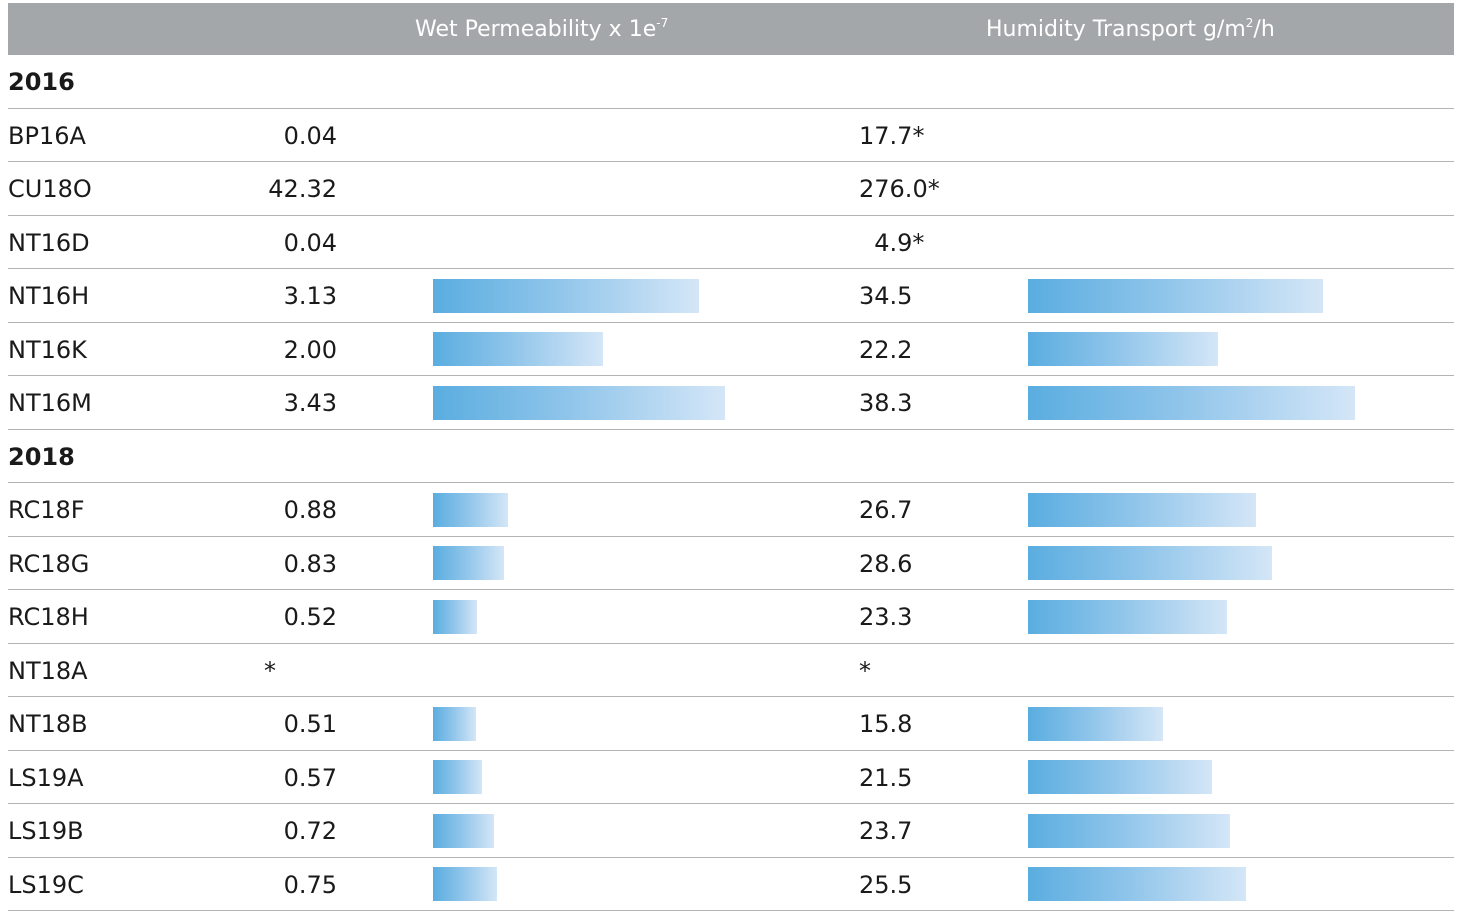 The image size is (1458, 915). I want to click on group-label: 2018, so click(41, 456).